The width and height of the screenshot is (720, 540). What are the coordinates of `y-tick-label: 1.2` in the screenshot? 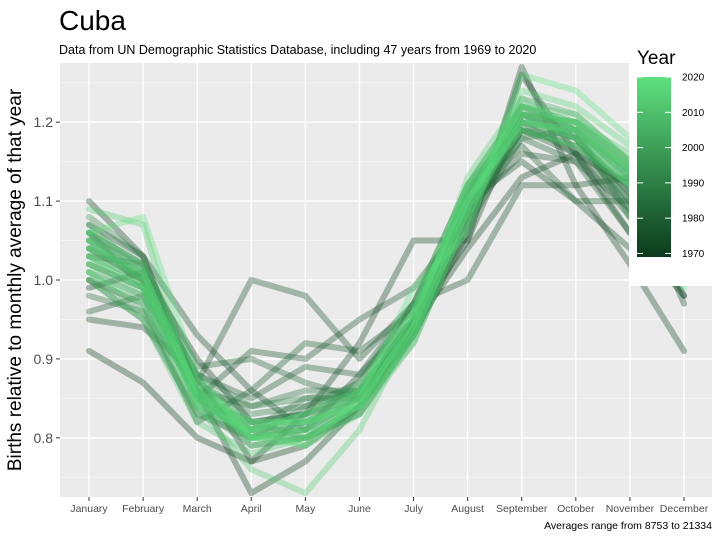 It's located at (44, 122).